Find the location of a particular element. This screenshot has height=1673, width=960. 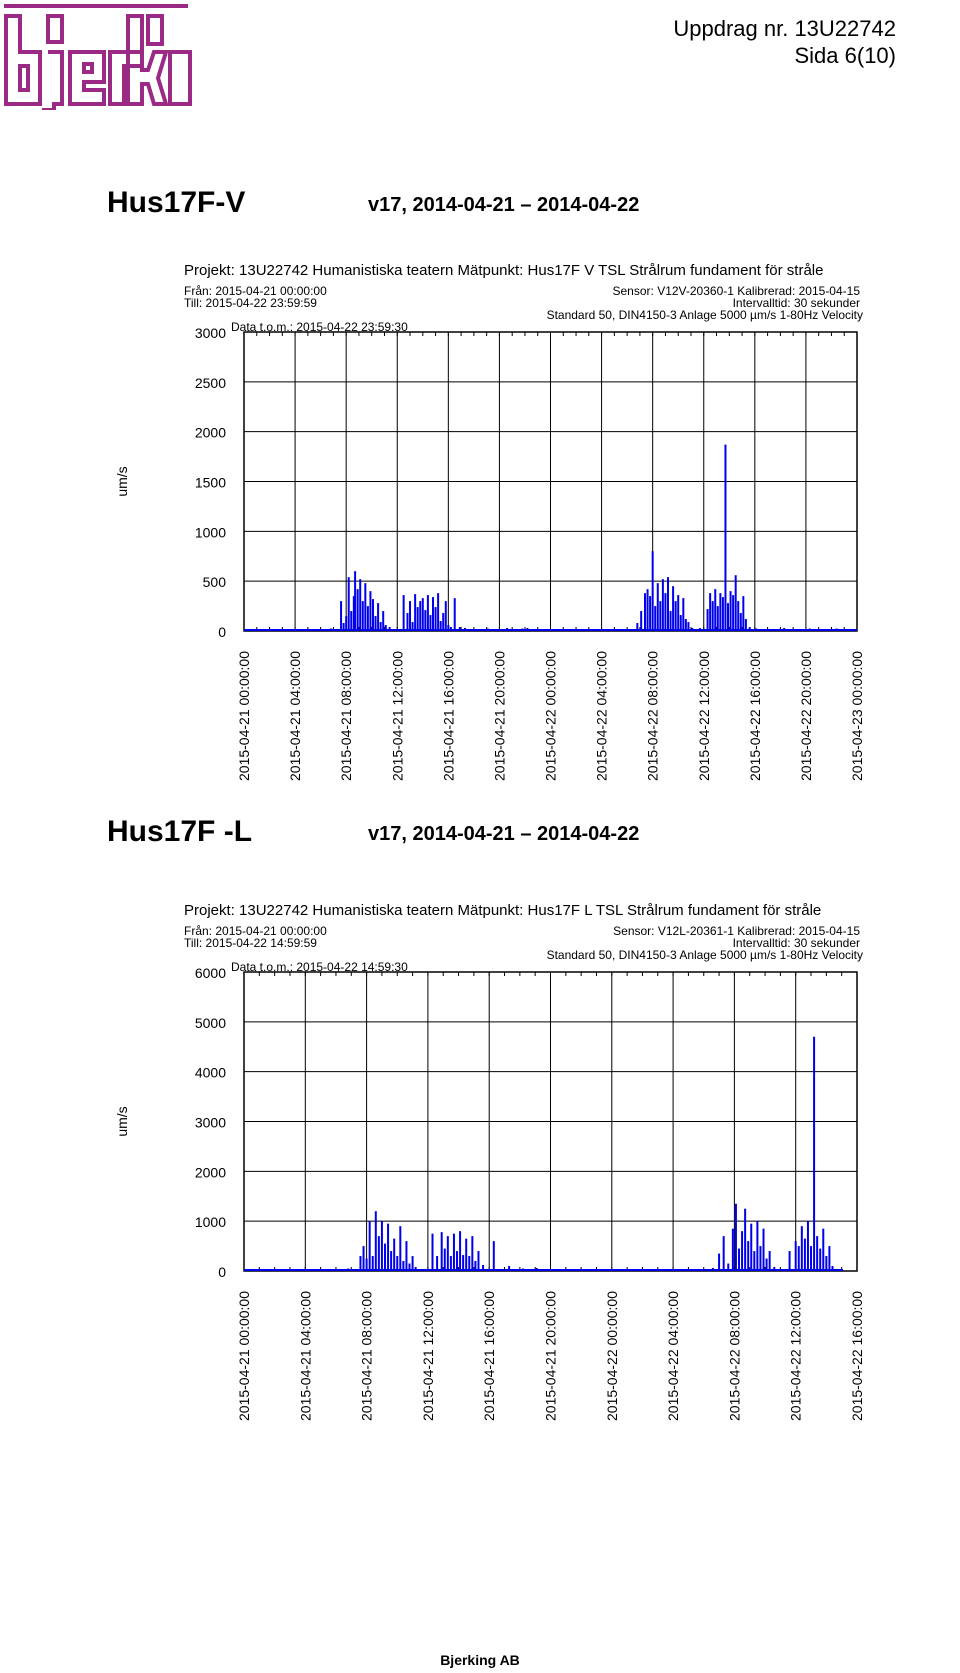

logo-graphic is located at coordinates (98, 58).